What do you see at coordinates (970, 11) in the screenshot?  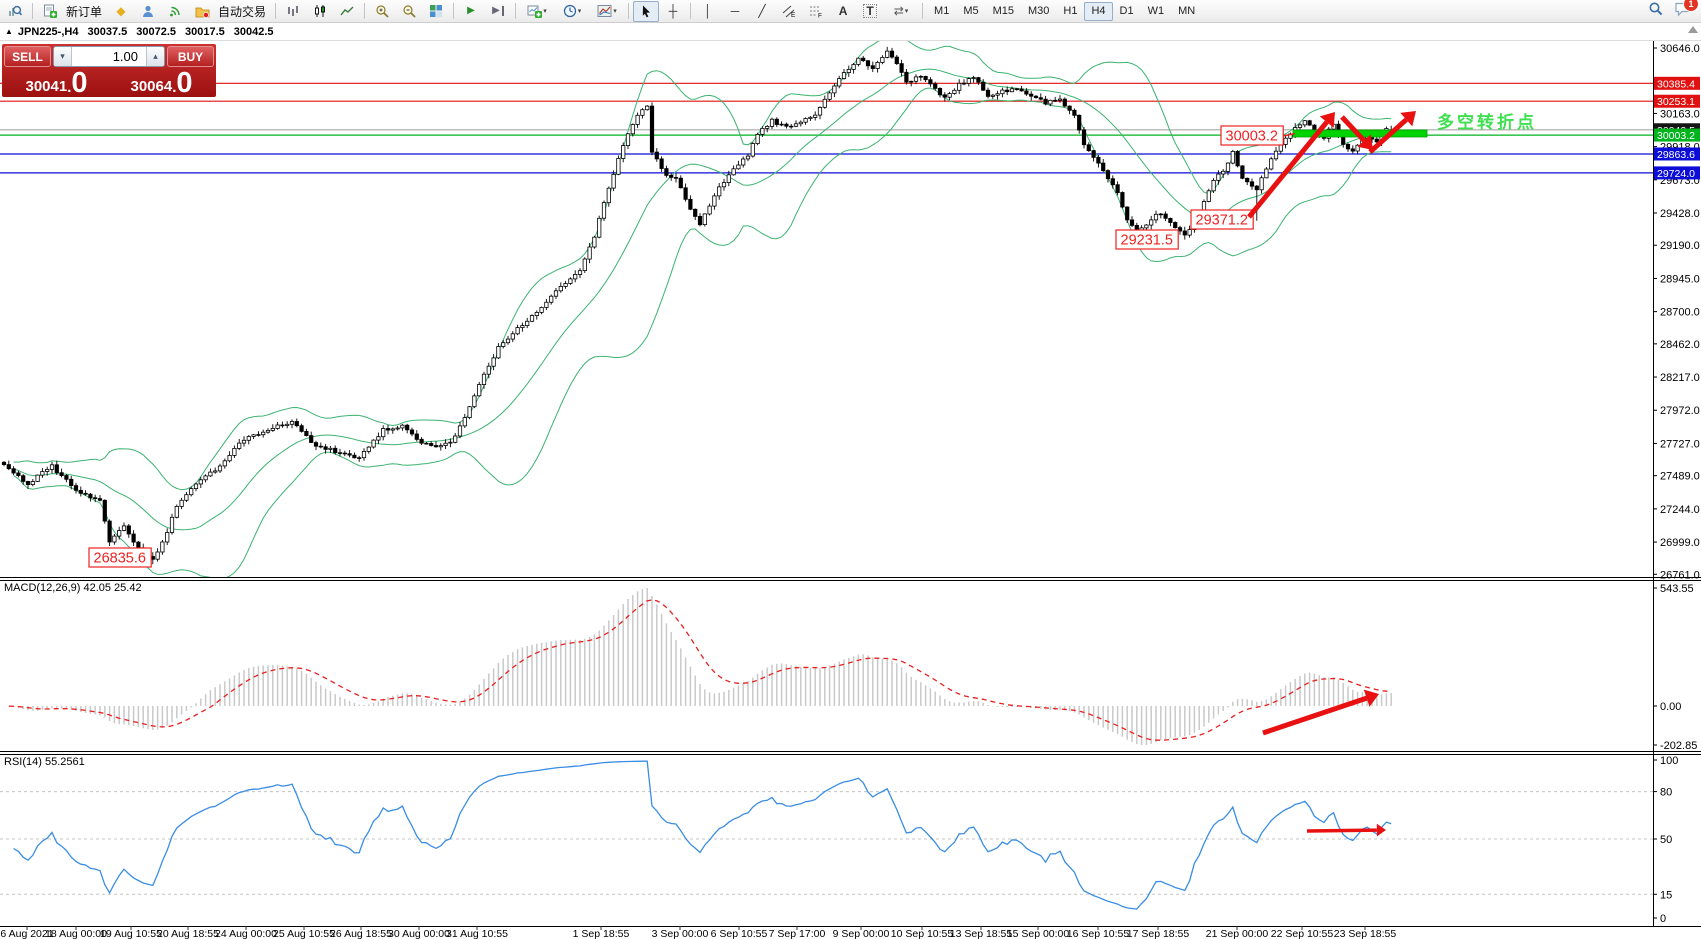 I see `timeframe-m5-button: M5` at bounding box center [970, 11].